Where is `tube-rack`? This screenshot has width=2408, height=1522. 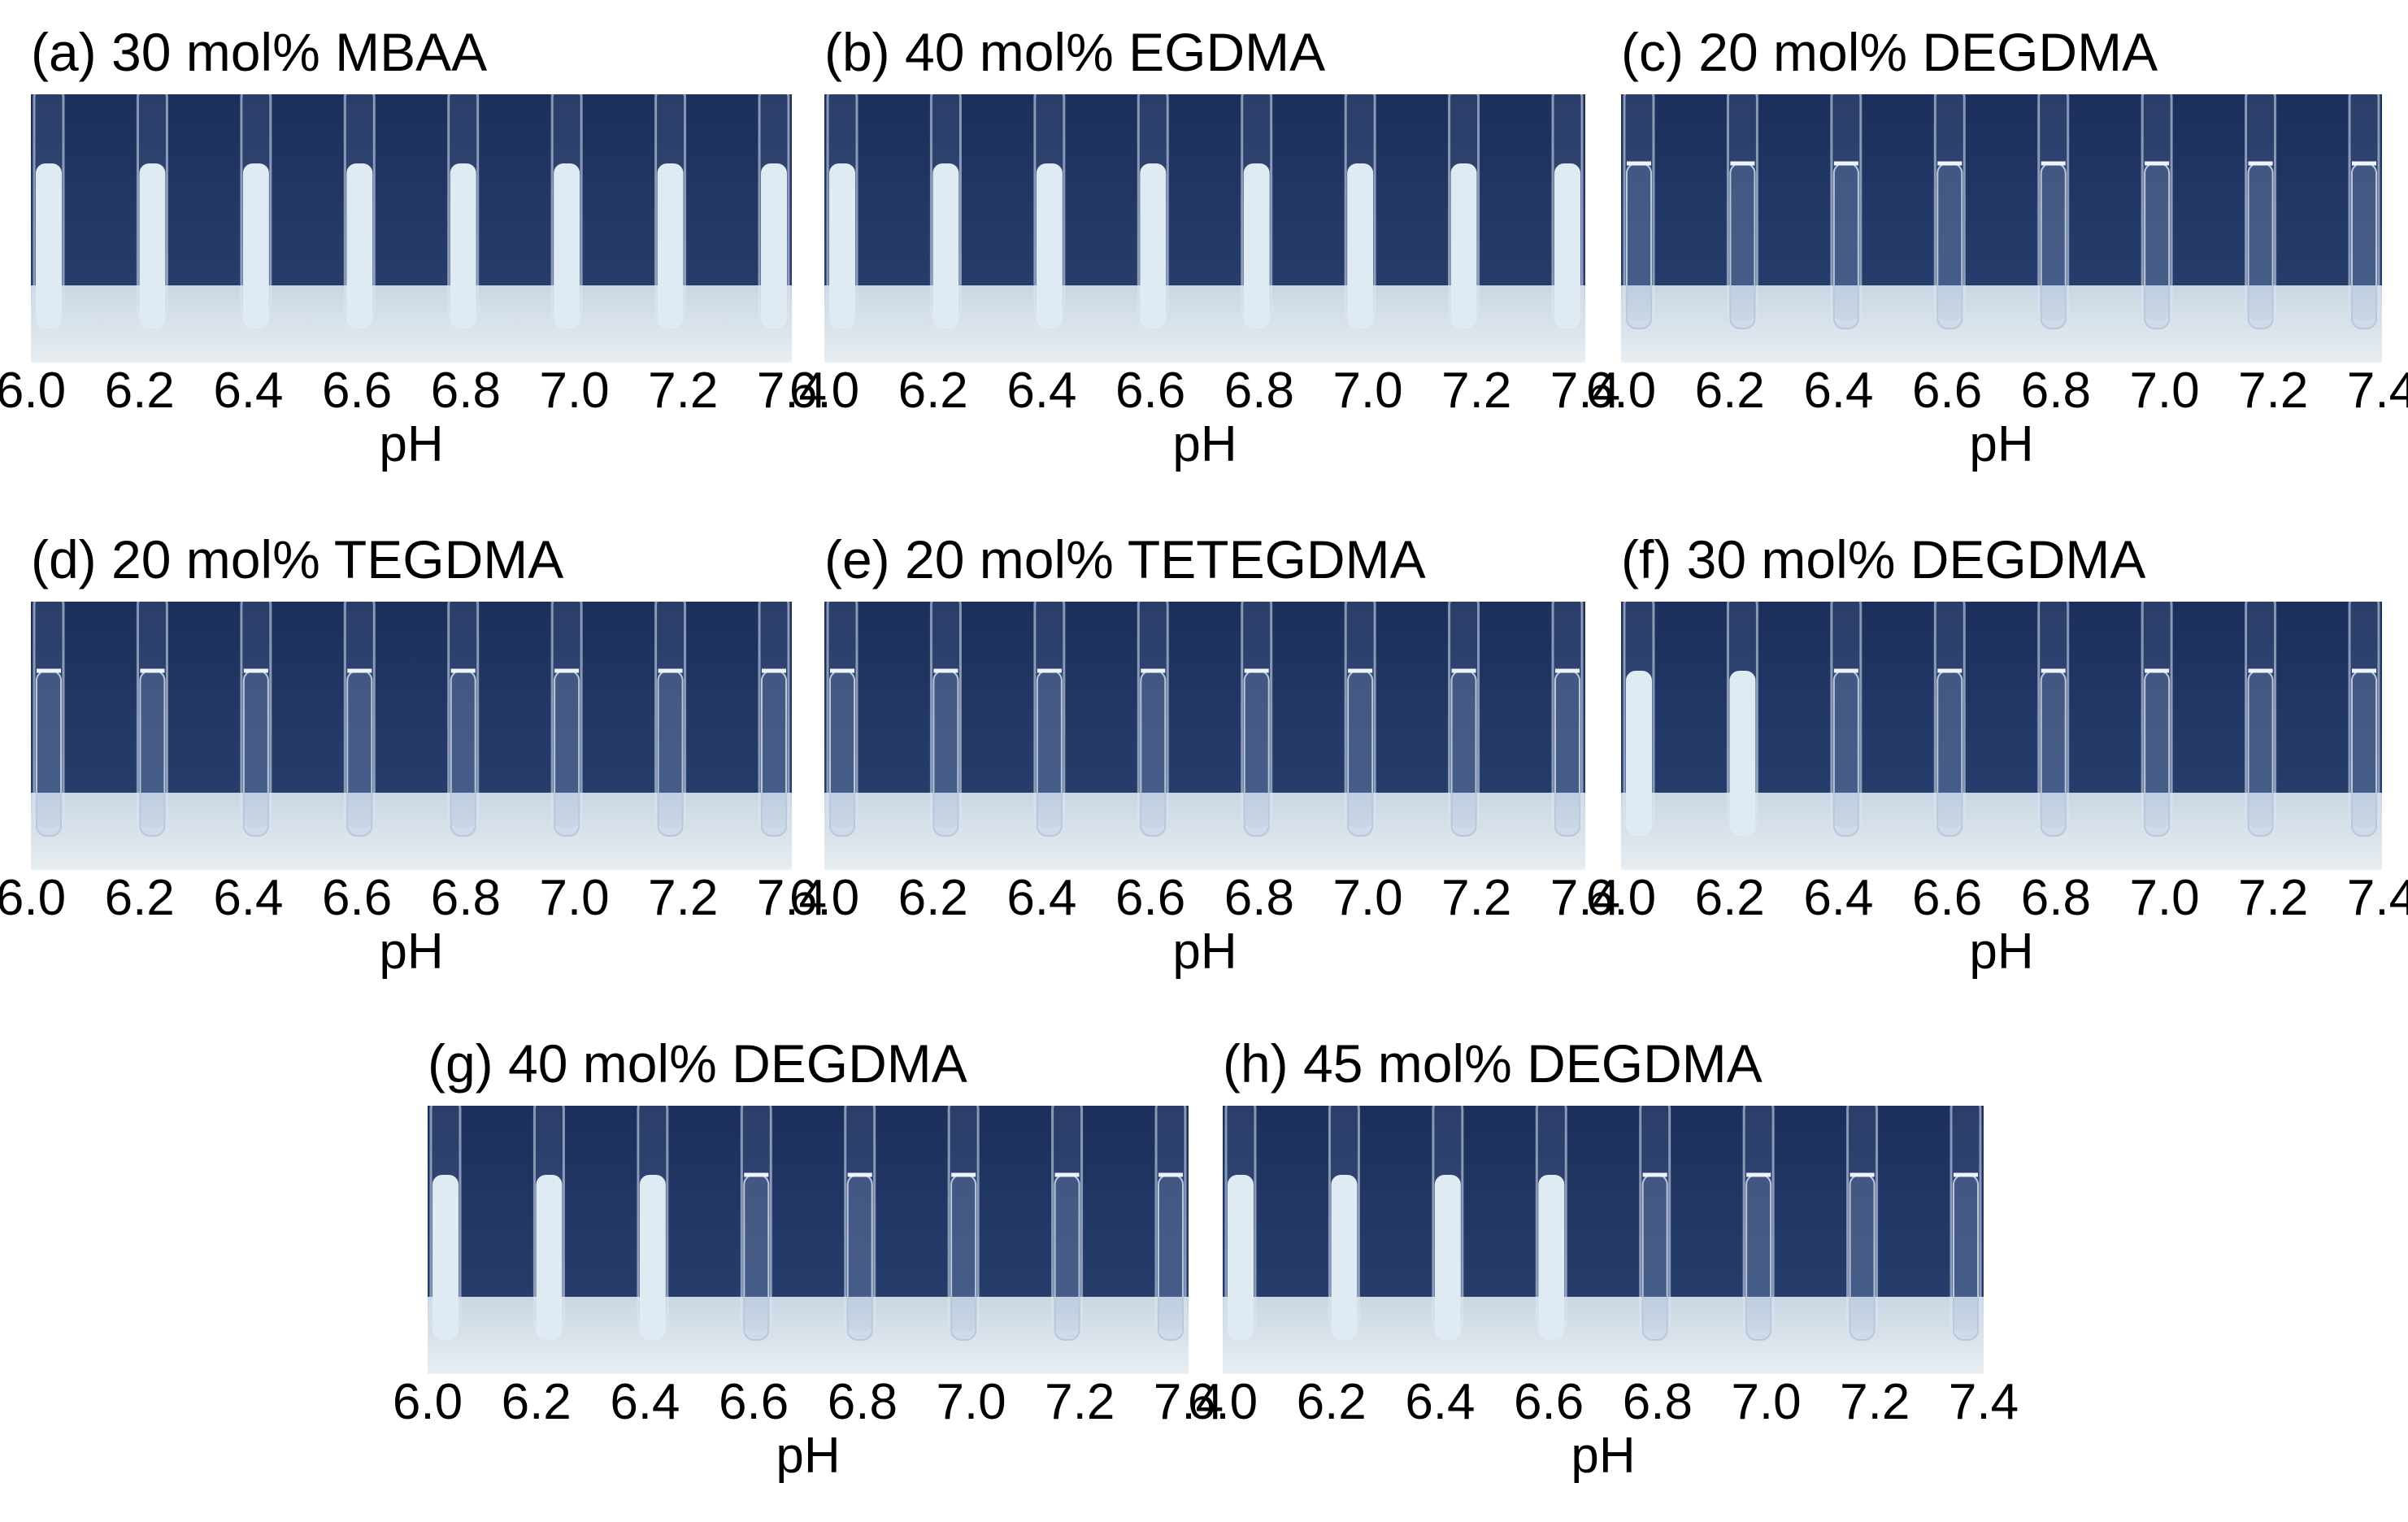 tube-rack is located at coordinates (411, 831).